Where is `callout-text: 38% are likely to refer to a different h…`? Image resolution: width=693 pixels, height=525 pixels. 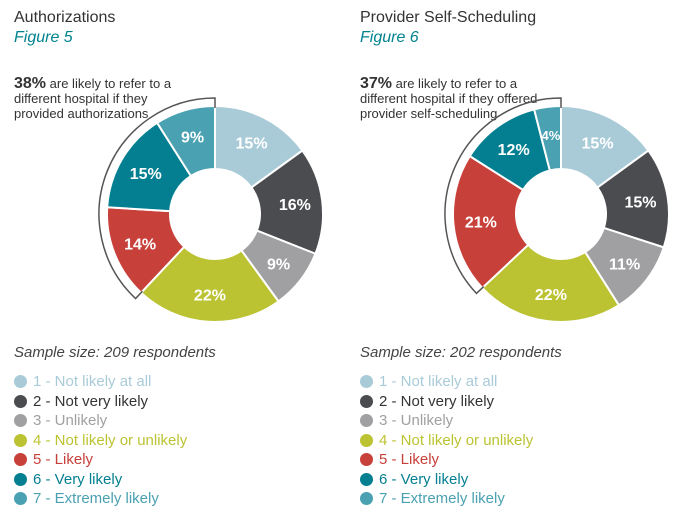
callout-text: 38% are likely to refer to a different h… is located at coordinates (104, 98).